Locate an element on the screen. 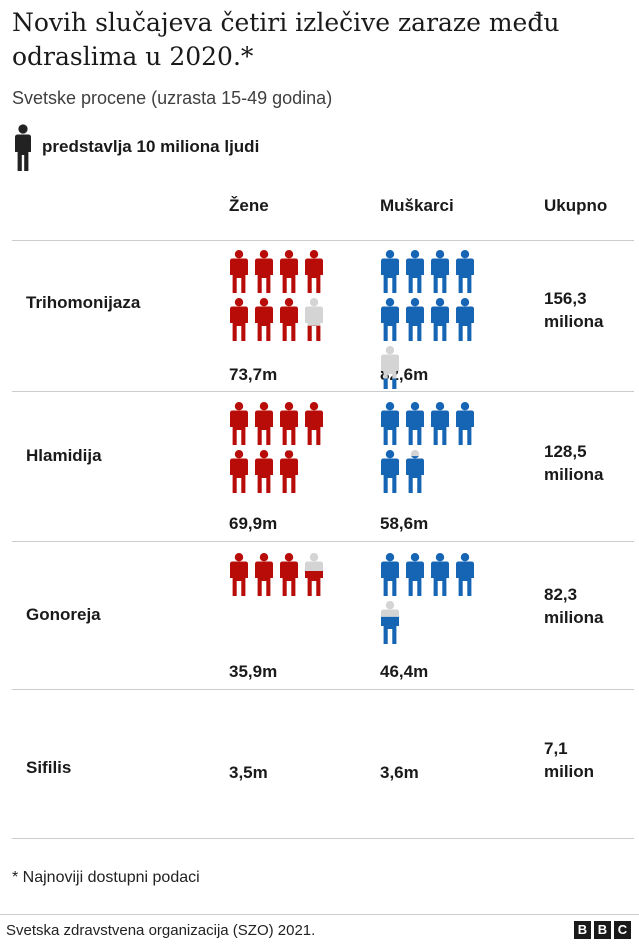 The height and width of the screenshot is (946, 639). value-label-men: 46,4m is located at coordinates (404, 671).